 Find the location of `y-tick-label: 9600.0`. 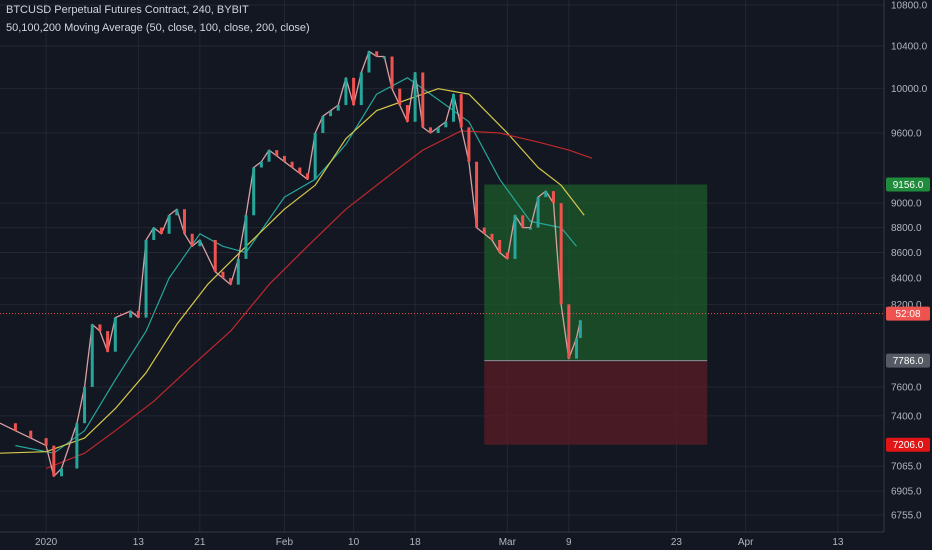

y-tick-label: 9600.0 is located at coordinates (906, 134).